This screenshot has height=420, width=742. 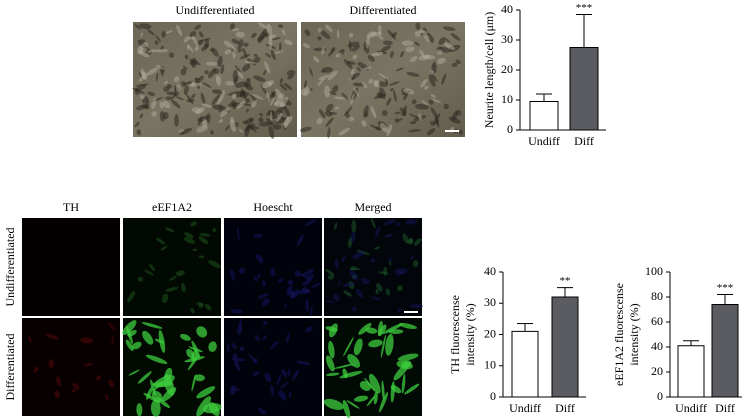 I want to click on y-tick-label: 40, so click(x=657, y=346).